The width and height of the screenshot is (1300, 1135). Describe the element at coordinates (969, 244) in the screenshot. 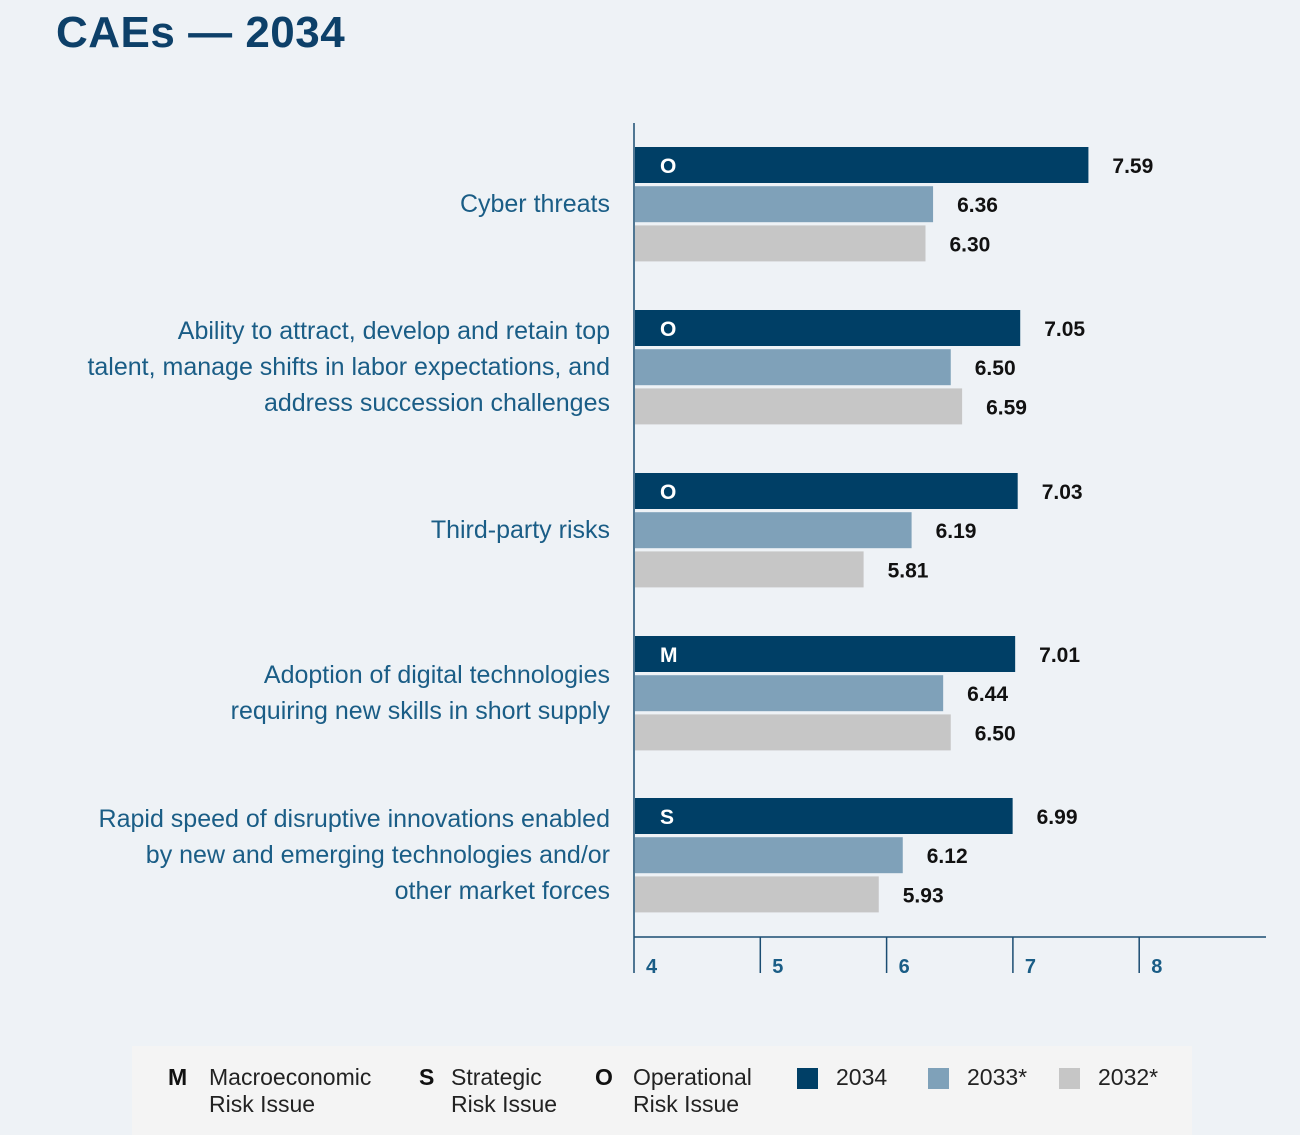

I see `data-label: 6.30` at that location.